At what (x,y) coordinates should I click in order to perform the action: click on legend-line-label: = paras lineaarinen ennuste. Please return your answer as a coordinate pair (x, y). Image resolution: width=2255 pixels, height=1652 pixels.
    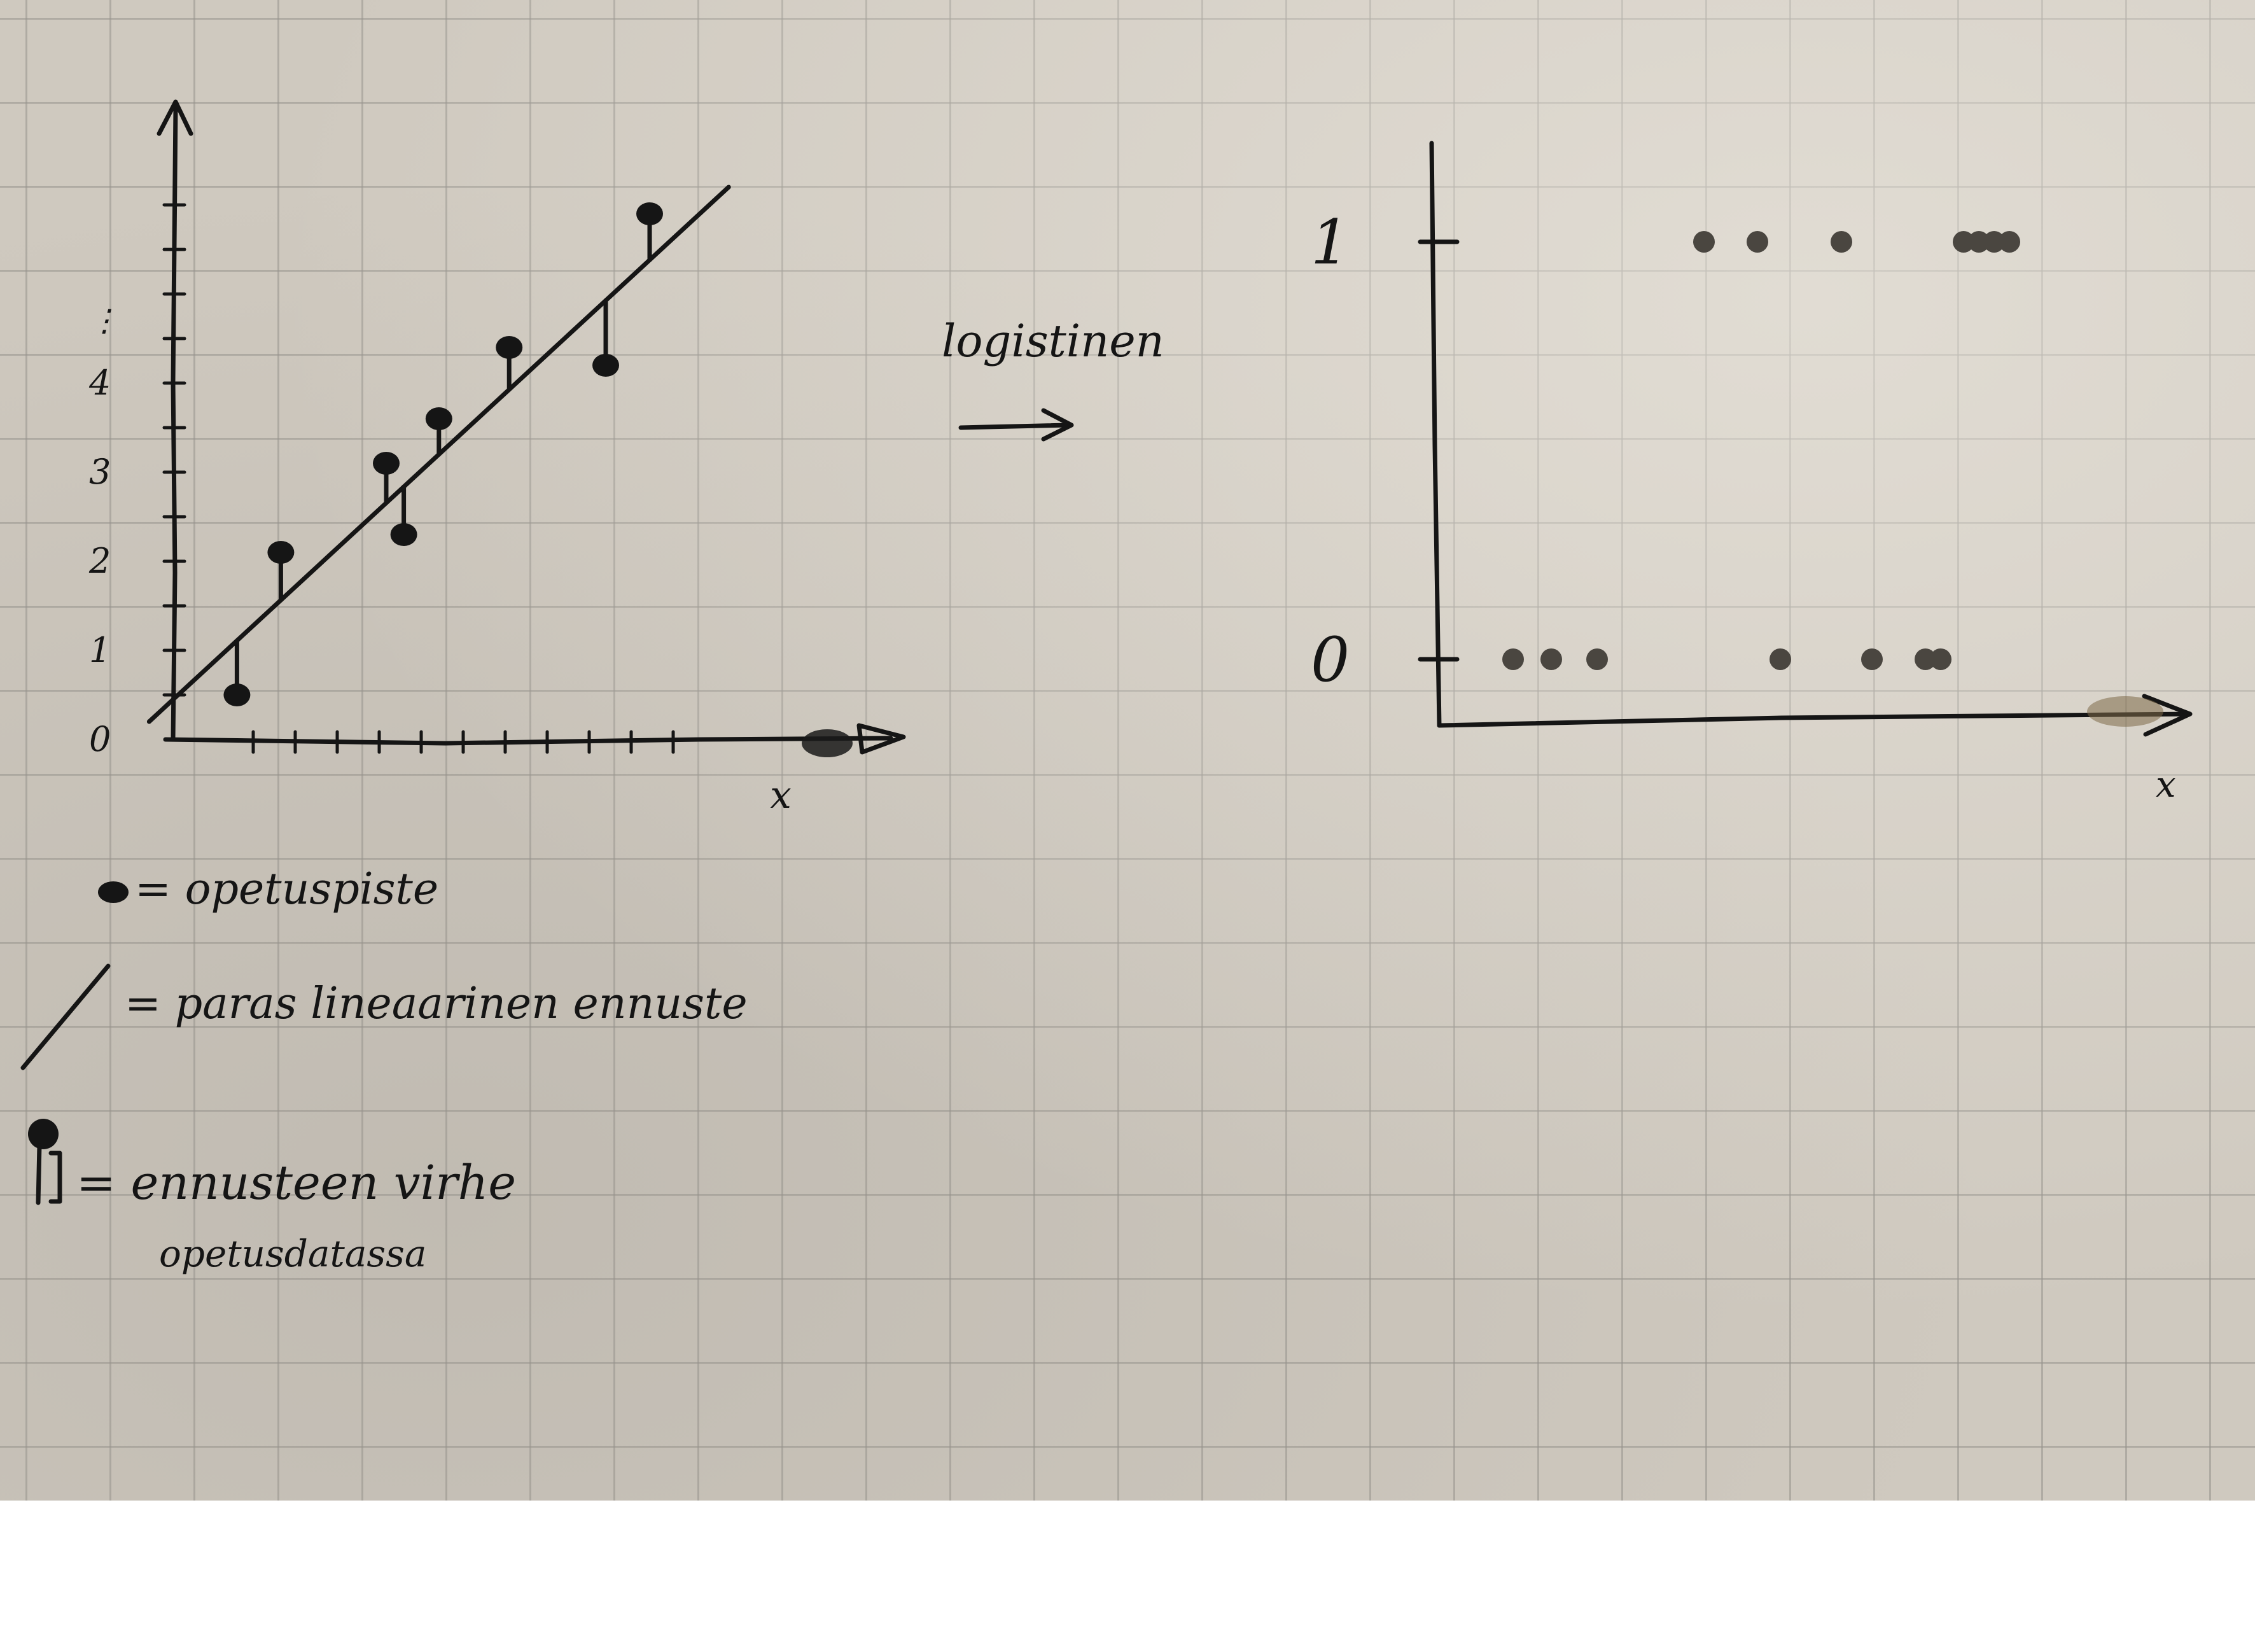
    Looking at the image, I should click on (437, 1004).